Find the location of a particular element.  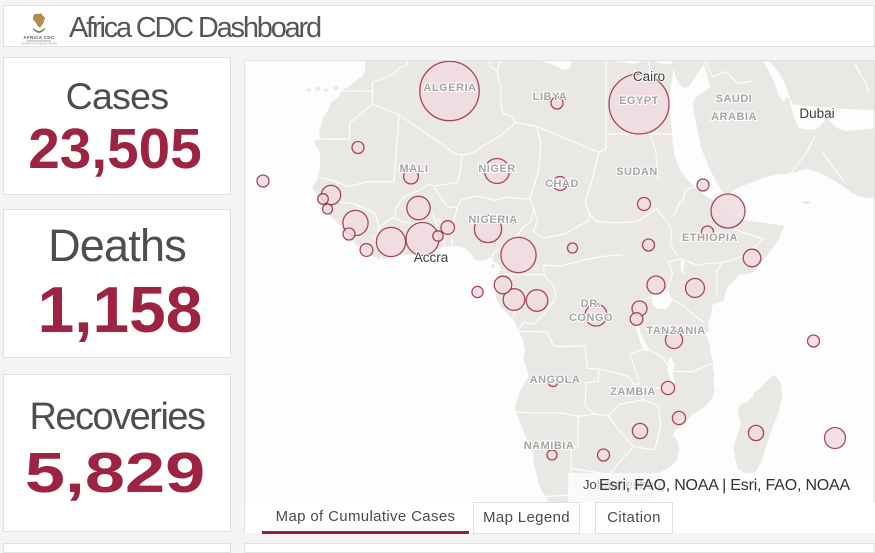

svg-text: SUDAN is located at coordinates (637, 172).